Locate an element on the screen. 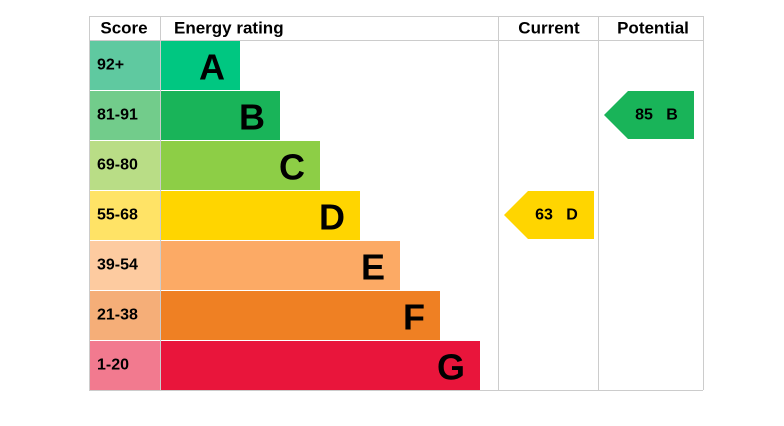 The width and height of the screenshot is (784, 426). header-rating: Energy rating is located at coordinates (229, 28).